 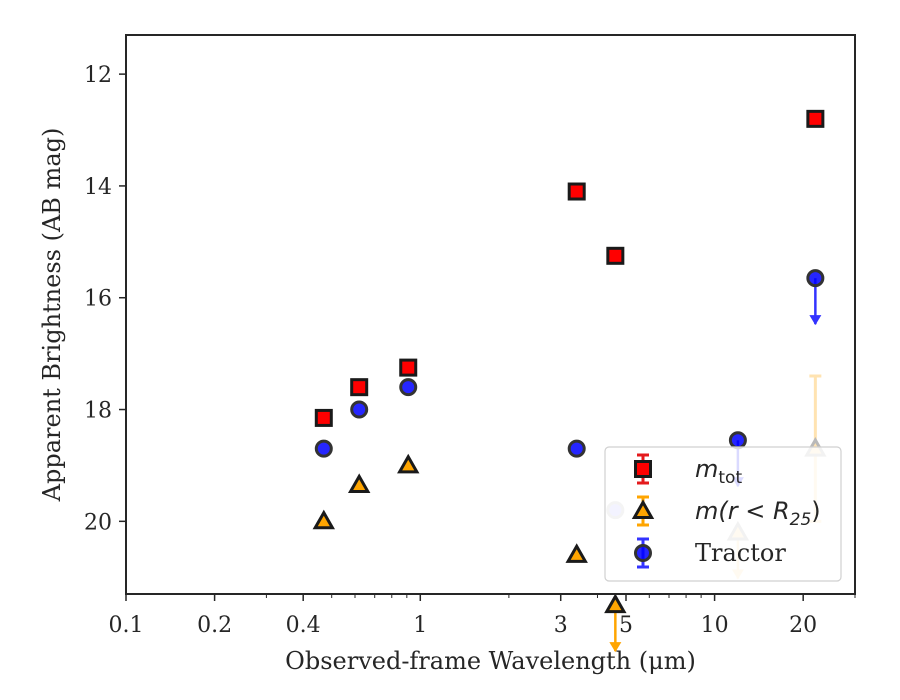 I want to click on y-axis-label: Apparent Brightness (AB mag), so click(x=52, y=315).